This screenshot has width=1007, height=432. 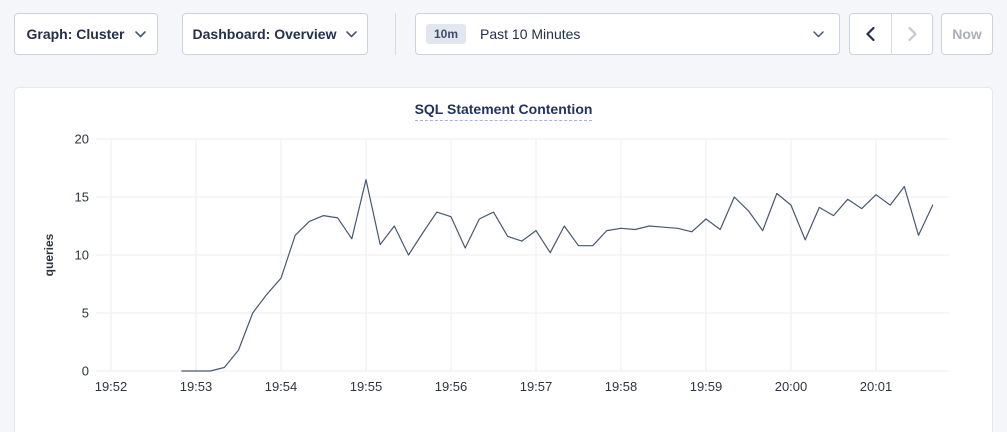 What do you see at coordinates (85, 371) in the screenshot?
I see `y-tick-label: 0` at bounding box center [85, 371].